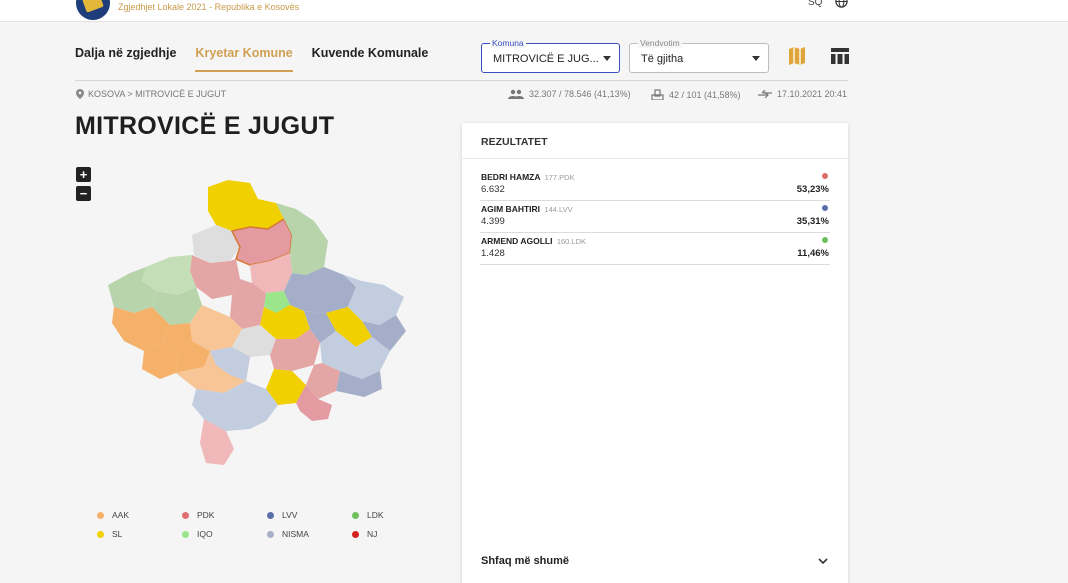 The height and width of the screenshot is (583, 1068). Describe the element at coordinates (841, 4) in the screenshot. I see `globe-icon` at that location.